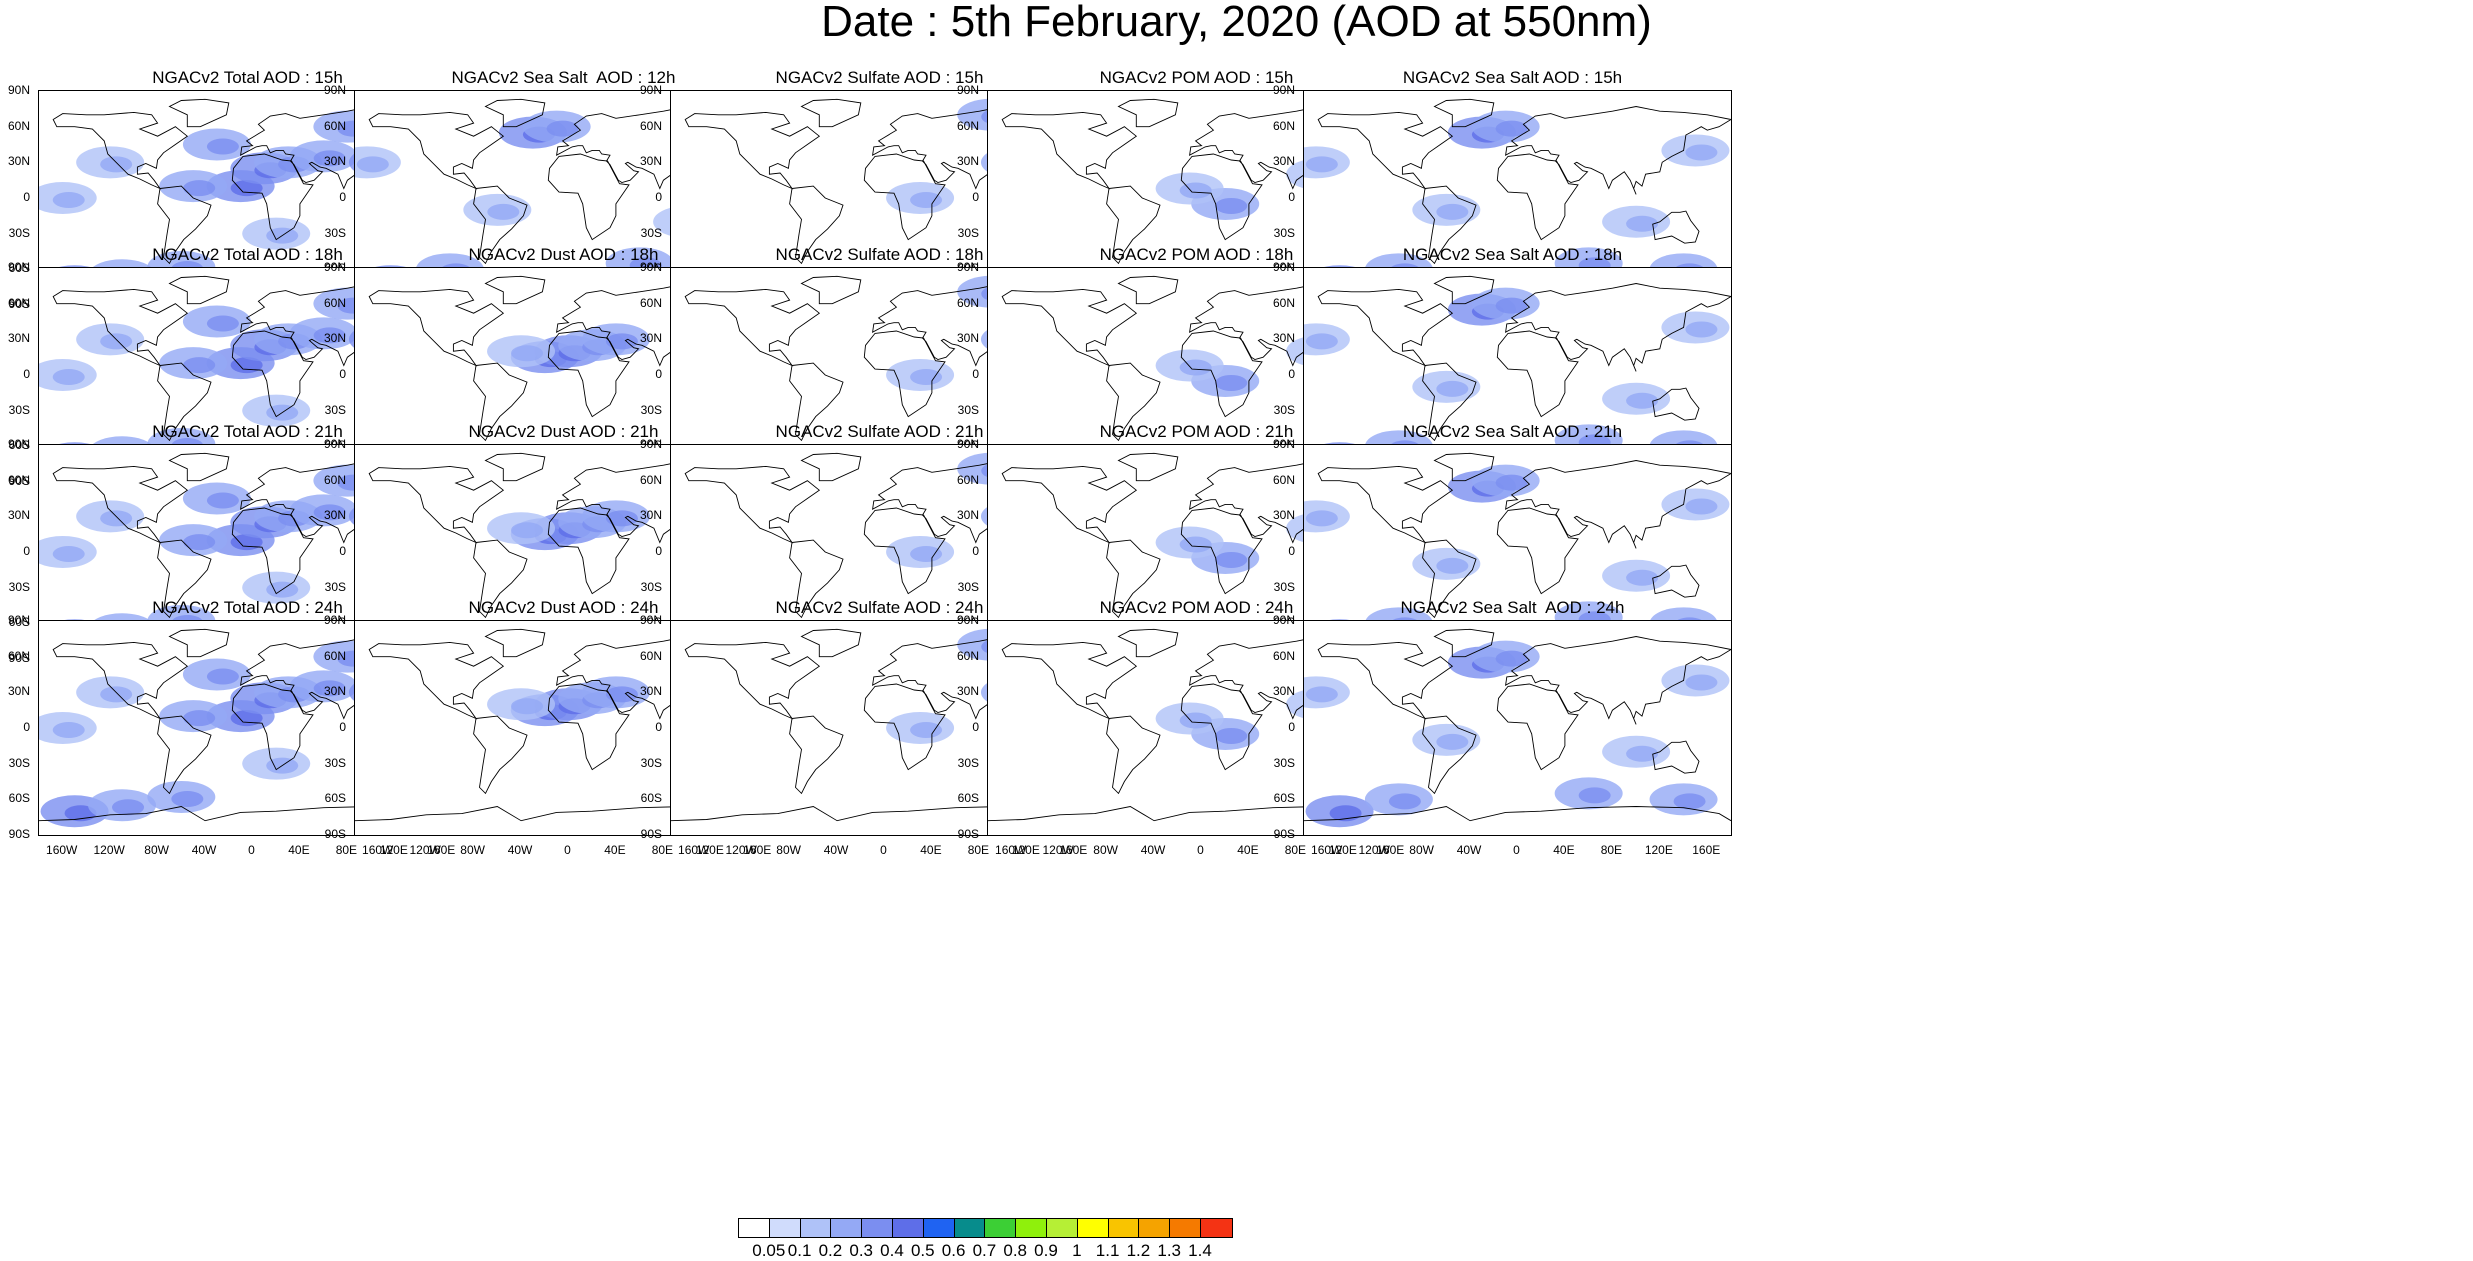 This screenshot has width=2473, height=1261. I want to click on world-map, so click(1517, 728).